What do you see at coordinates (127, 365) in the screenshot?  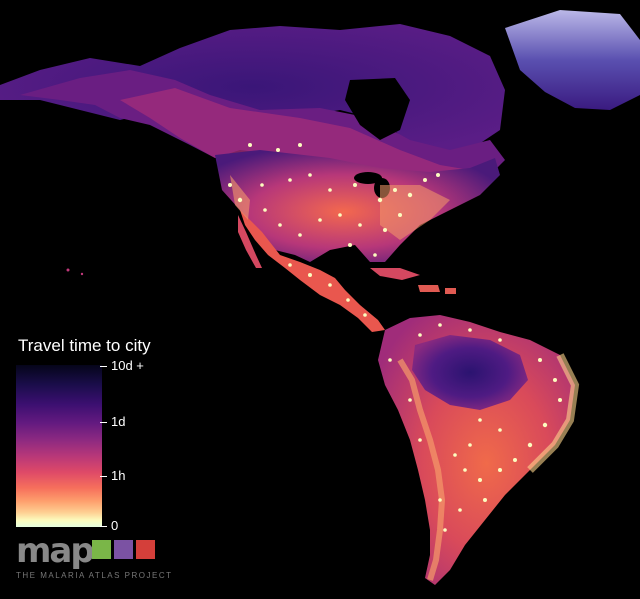 I see `legend-tick-label: 10d +` at bounding box center [127, 365].